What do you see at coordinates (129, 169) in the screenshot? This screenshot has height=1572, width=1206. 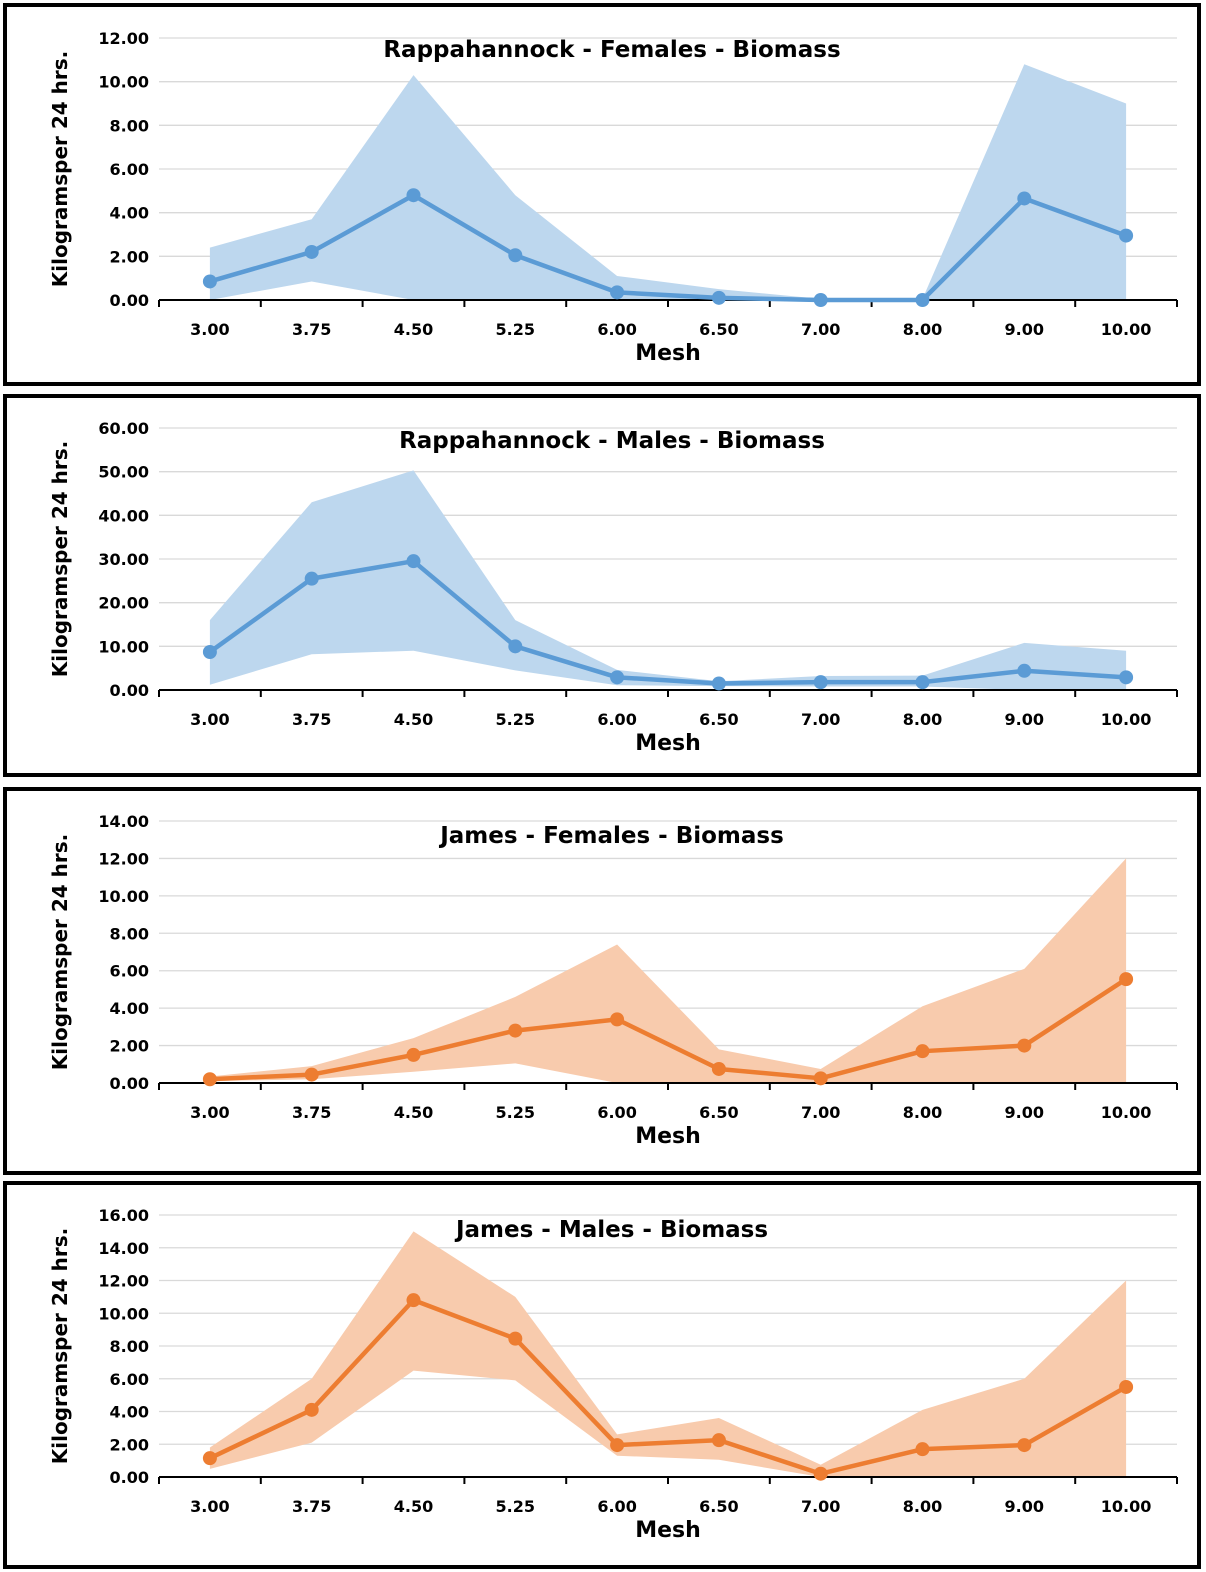 I see `y-tick-label: 6.00` at bounding box center [129, 169].